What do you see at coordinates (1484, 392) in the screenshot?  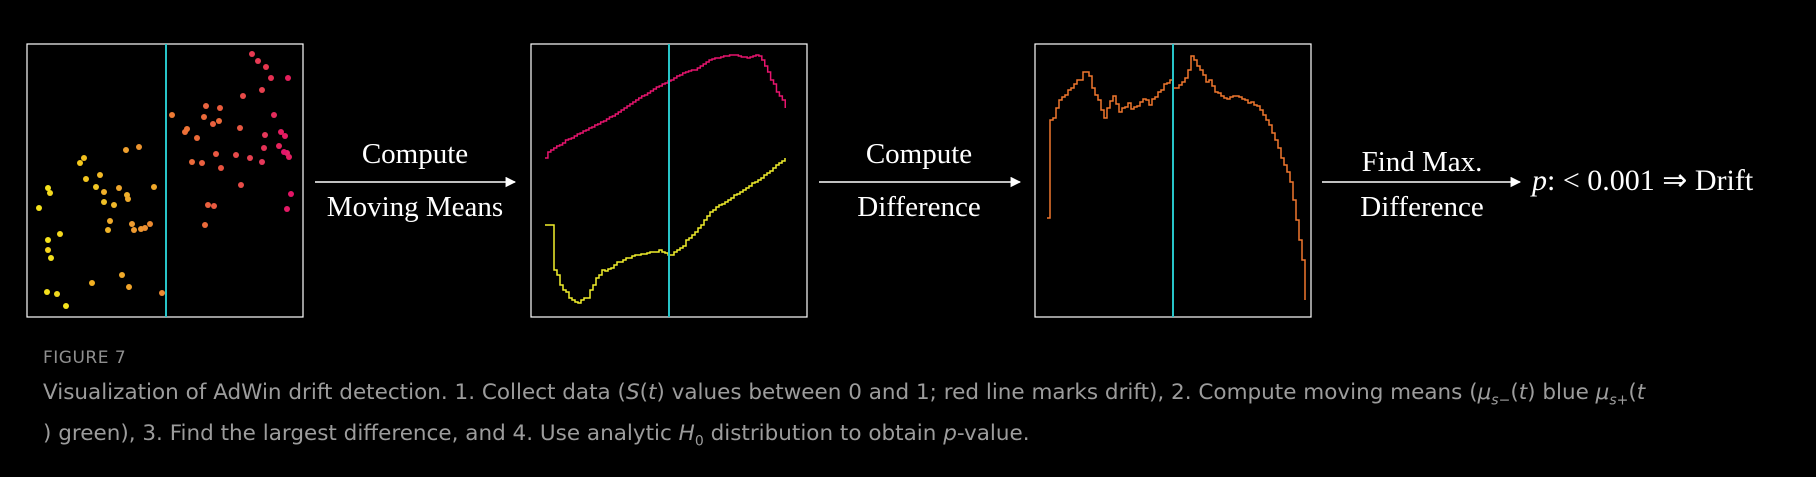 I see `caption-mu-minus: μ` at bounding box center [1484, 392].